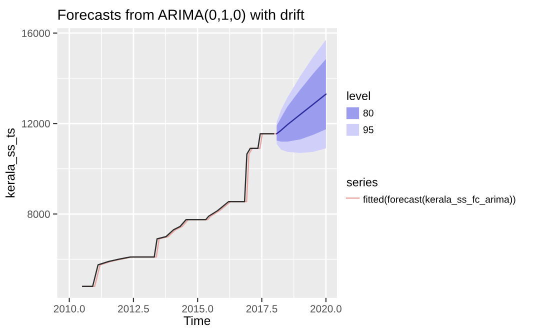 This screenshot has height=331, width=540. Describe the element at coordinates (69, 308) in the screenshot. I see `x-tick-label: 2010.0` at that location.